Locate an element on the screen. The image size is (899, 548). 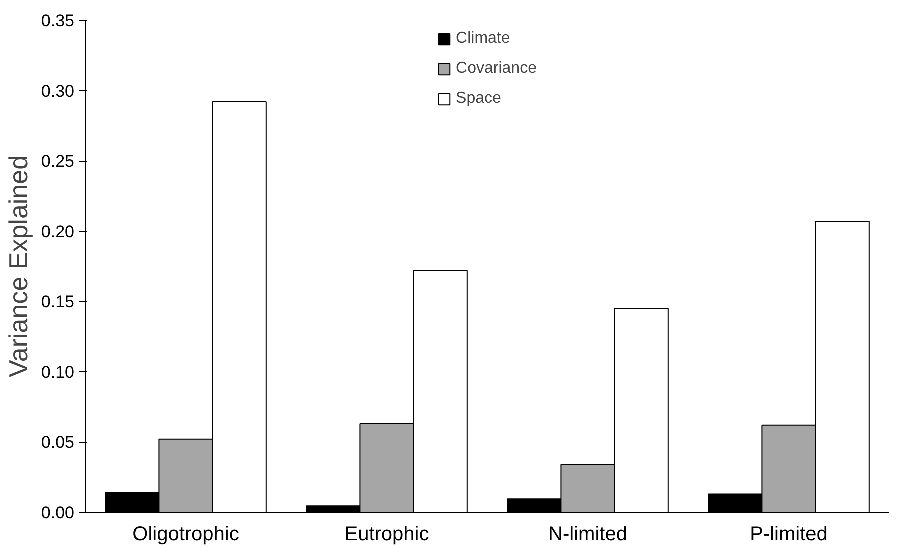
y-axis-title: Variance Explained is located at coordinates (18, 266).